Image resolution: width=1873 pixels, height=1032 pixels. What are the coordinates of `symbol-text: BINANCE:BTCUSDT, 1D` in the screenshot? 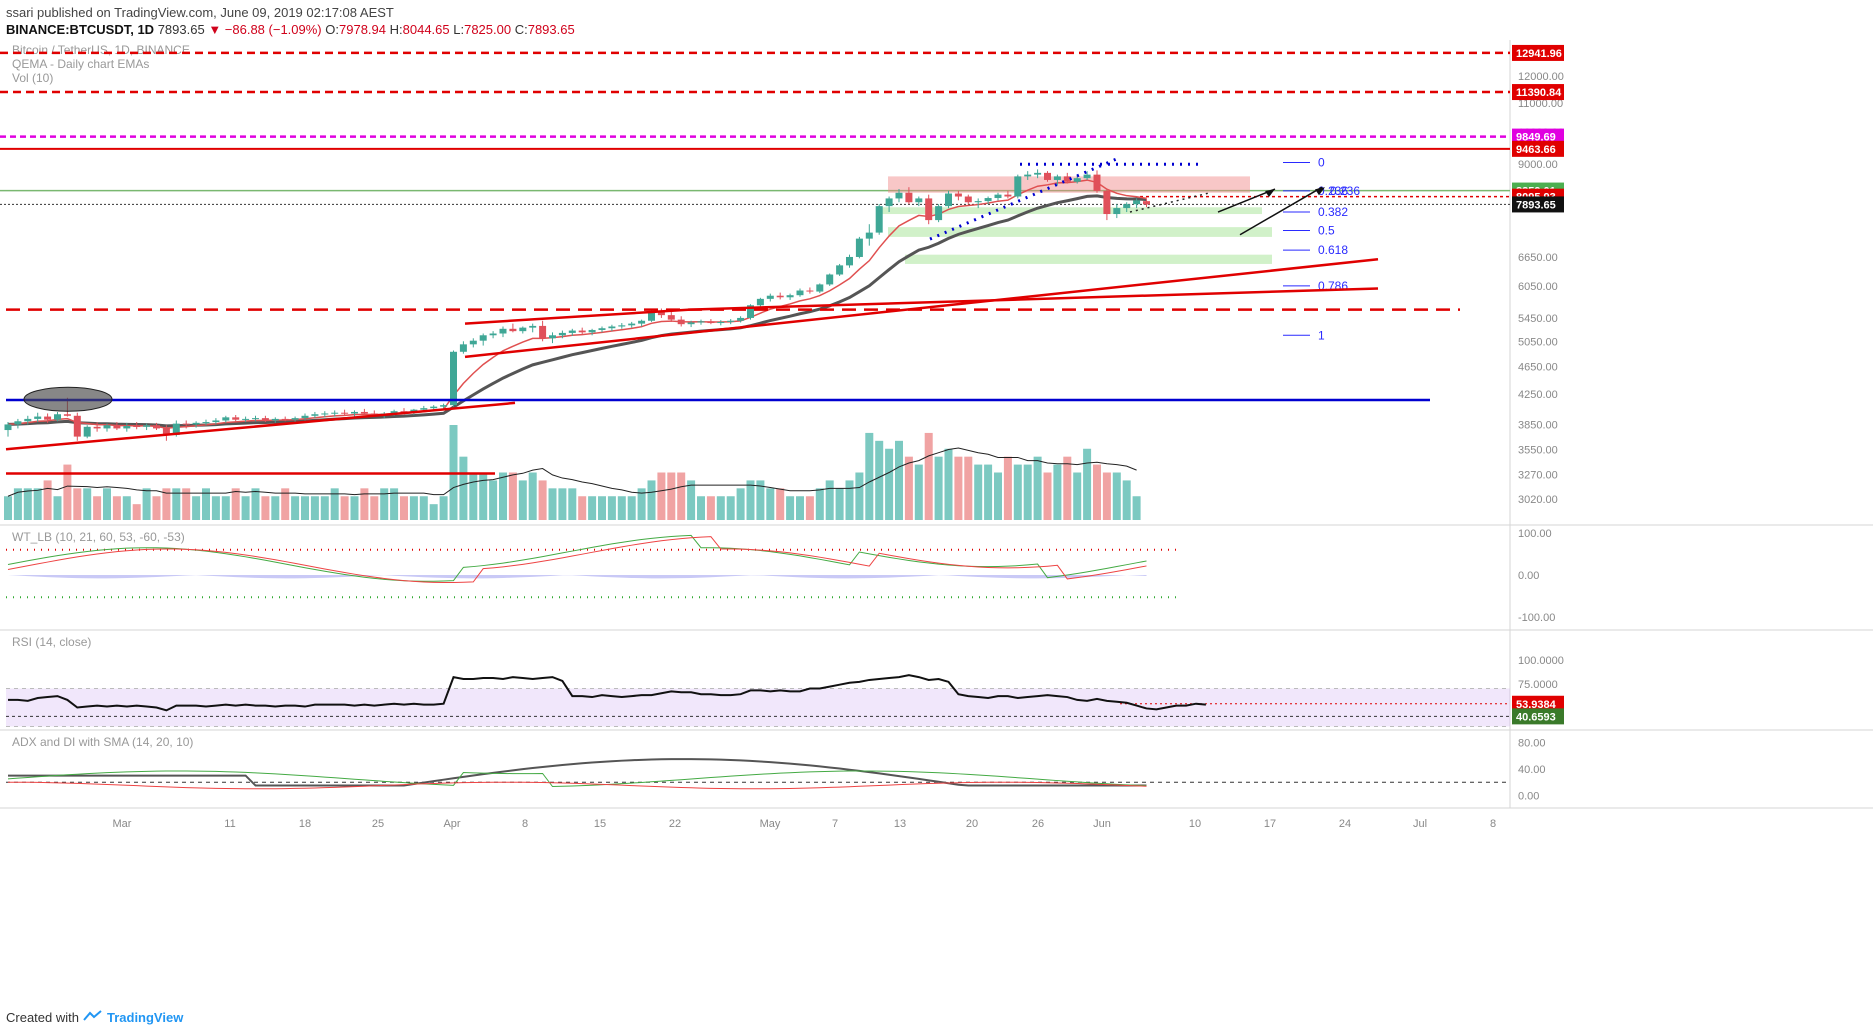 It's located at (80, 29).